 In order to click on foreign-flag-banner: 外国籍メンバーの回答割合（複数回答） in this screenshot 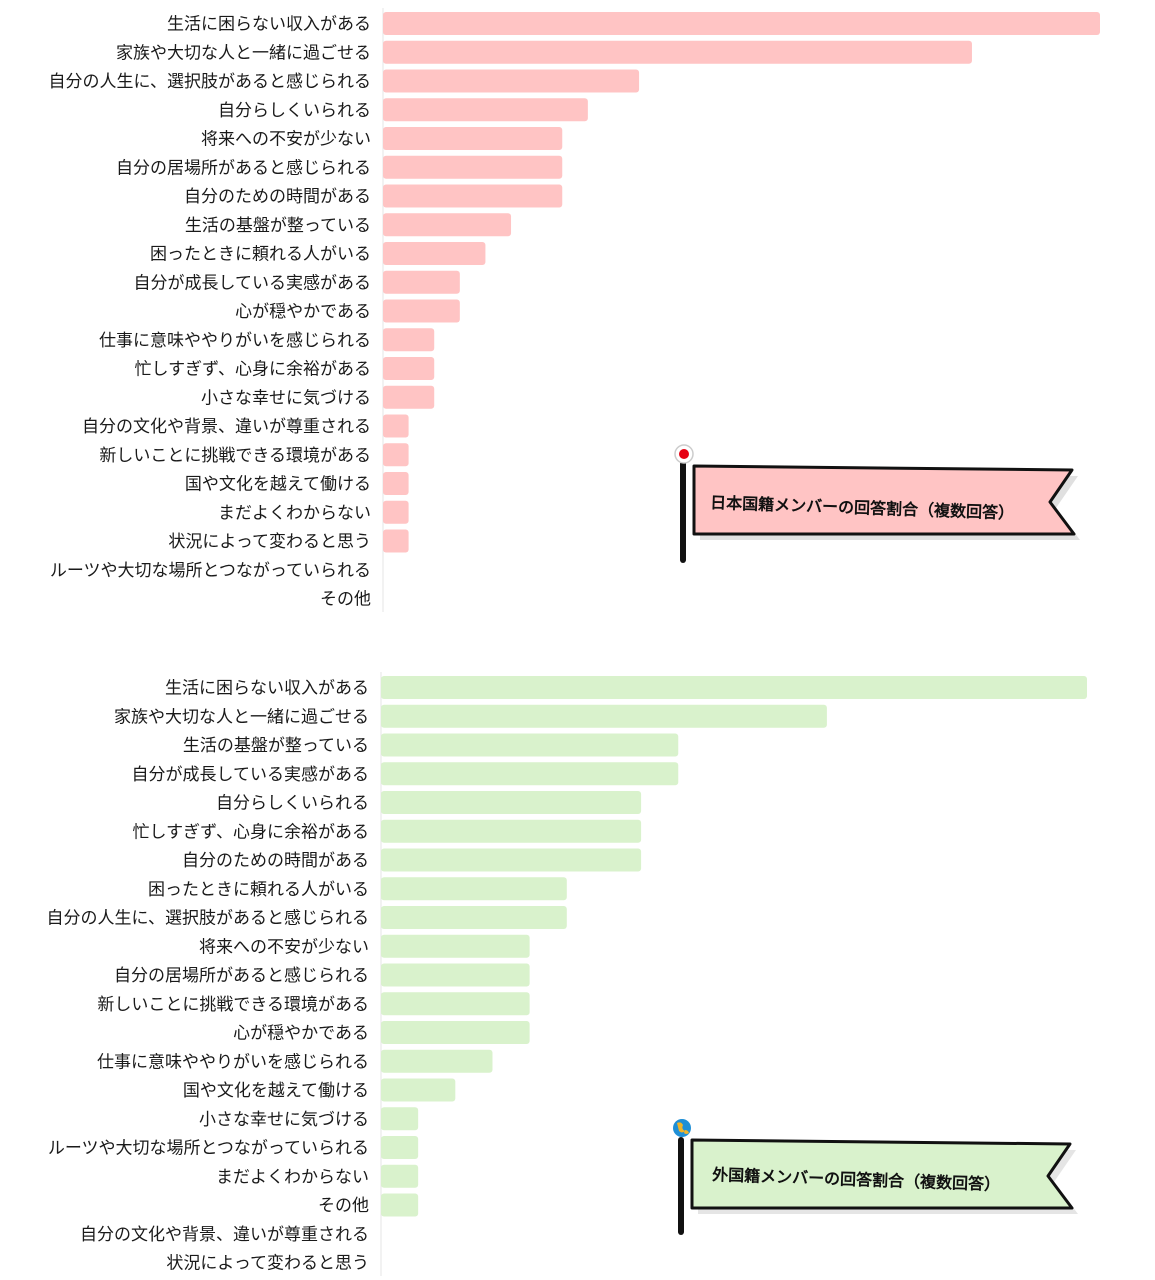, I will do `click(875, 1177)`.